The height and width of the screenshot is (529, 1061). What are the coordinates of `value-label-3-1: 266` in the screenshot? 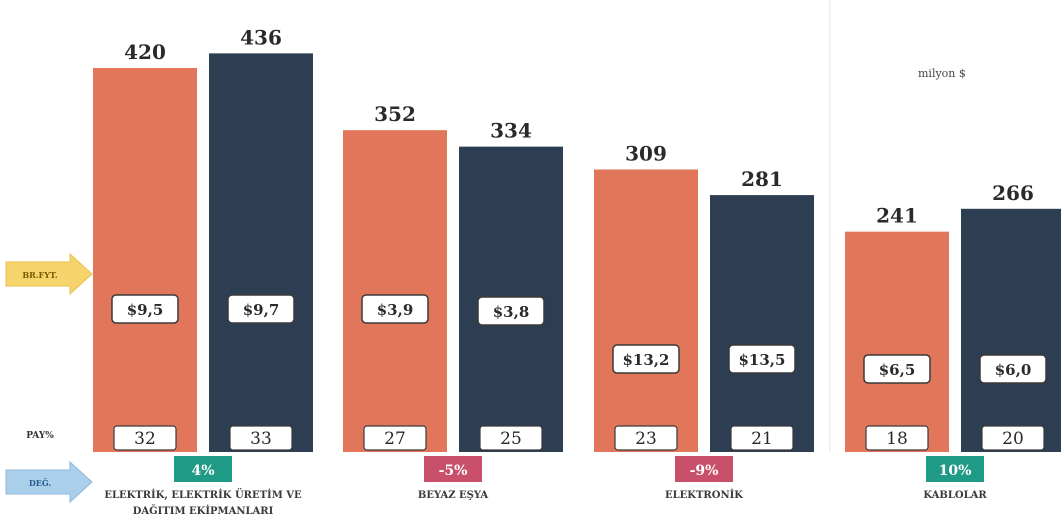 It's located at (1013, 193).